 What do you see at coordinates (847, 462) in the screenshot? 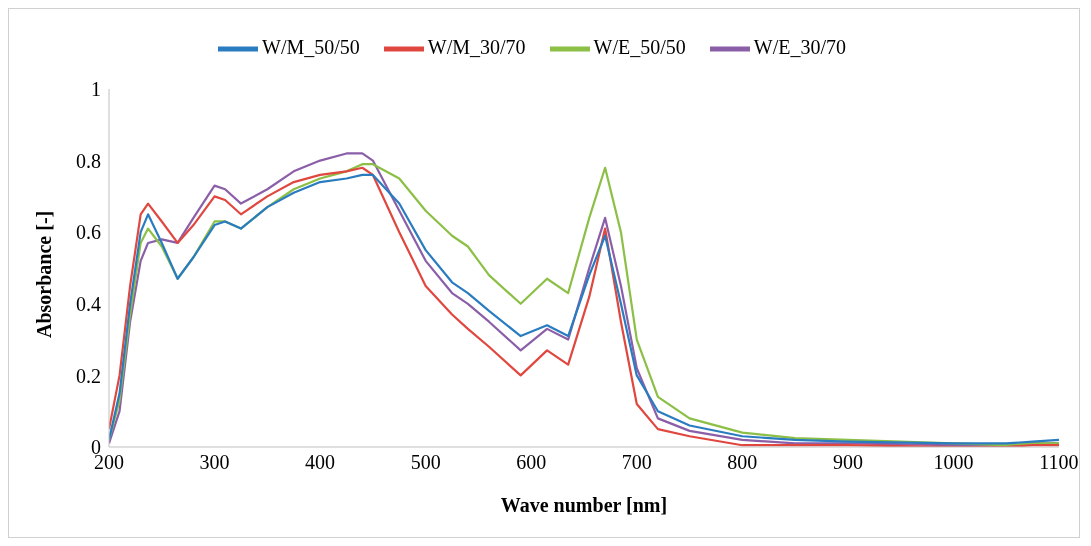
I see `x-tick-label: 900` at bounding box center [847, 462].